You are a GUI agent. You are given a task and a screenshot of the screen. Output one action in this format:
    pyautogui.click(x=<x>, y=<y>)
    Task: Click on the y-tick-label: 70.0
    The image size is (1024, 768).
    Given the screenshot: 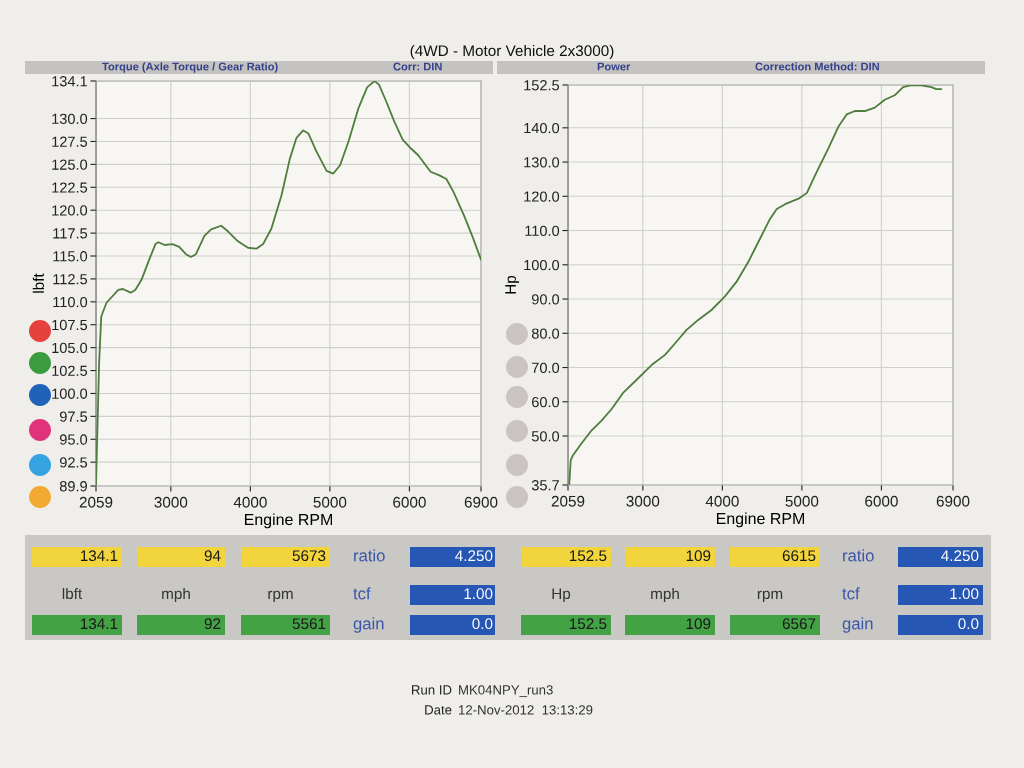 What is the action you would take?
    pyautogui.click(x=546, y=367)
    